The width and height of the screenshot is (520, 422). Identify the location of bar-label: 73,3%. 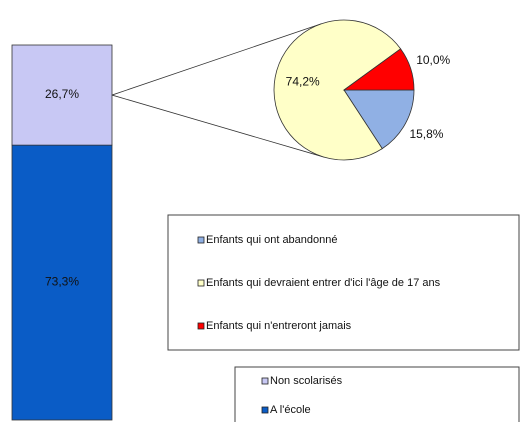
(62, 282).